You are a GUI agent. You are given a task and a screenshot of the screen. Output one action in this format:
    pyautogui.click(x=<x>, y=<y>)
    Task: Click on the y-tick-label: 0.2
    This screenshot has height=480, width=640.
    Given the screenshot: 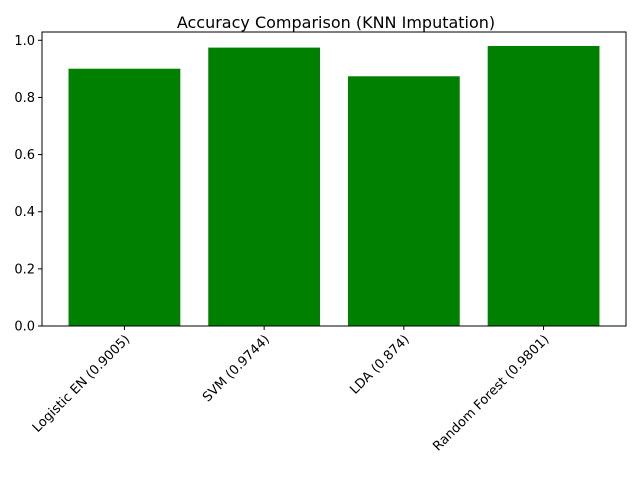 What is the action you would take?
    pyautogui.click(x=24, y=269)
    